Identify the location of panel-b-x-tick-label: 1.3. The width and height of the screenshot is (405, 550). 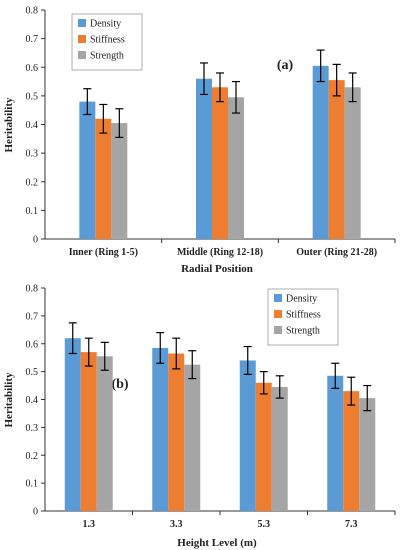
(89, 524).